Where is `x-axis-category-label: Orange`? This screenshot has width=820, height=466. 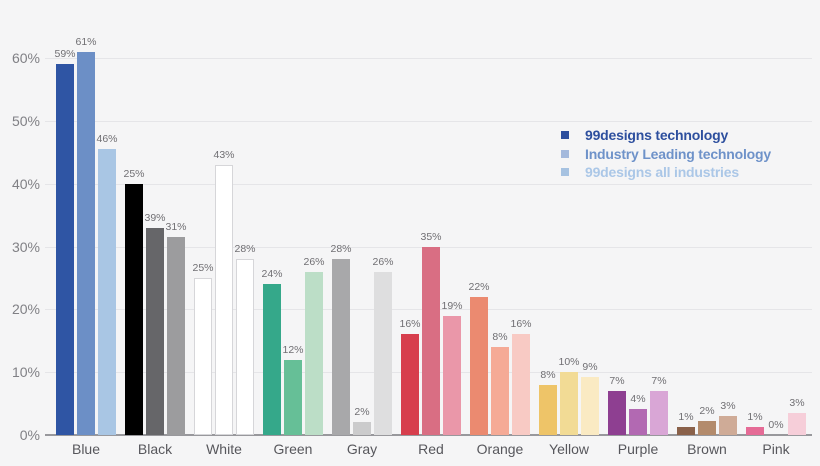 x-axis-category-label: Orange is located at coordinates (500, 449).